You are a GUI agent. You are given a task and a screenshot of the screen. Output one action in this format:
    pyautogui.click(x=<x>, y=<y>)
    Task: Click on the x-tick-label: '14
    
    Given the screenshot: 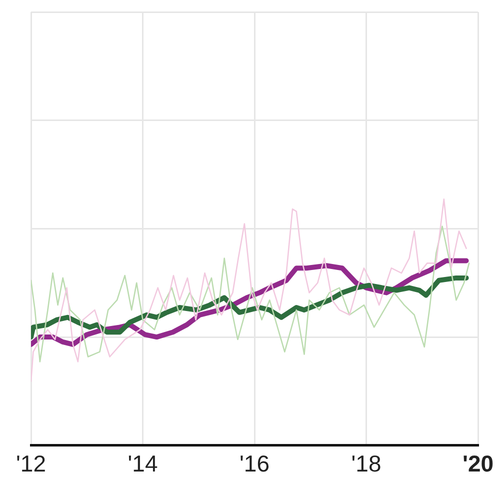 What is the action you would take?
    pyautogui.click(x=143, y=463)
    